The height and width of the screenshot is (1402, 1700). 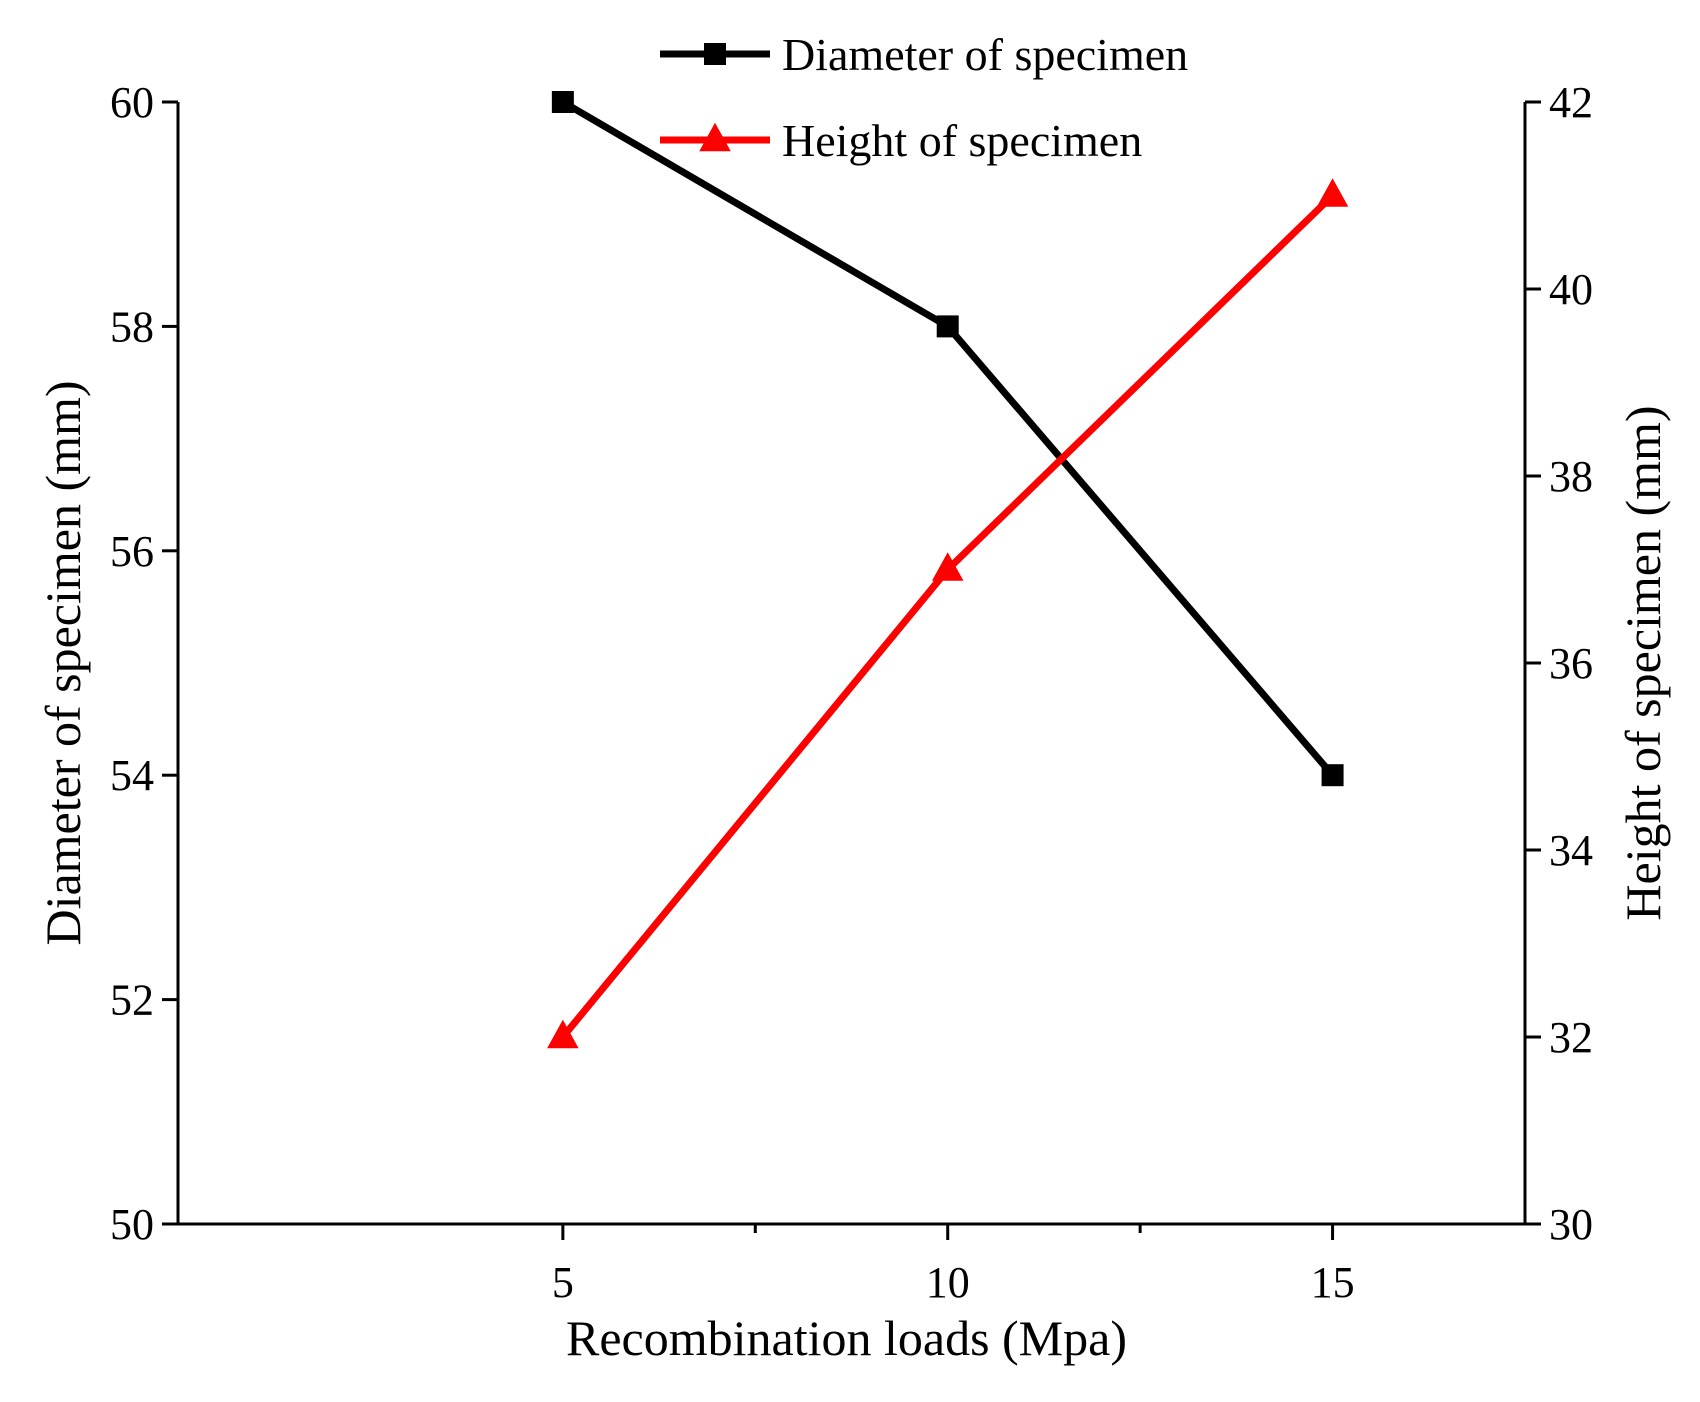 I want to click on right-y-tick-label: 34, so click(x=1571, y=850).